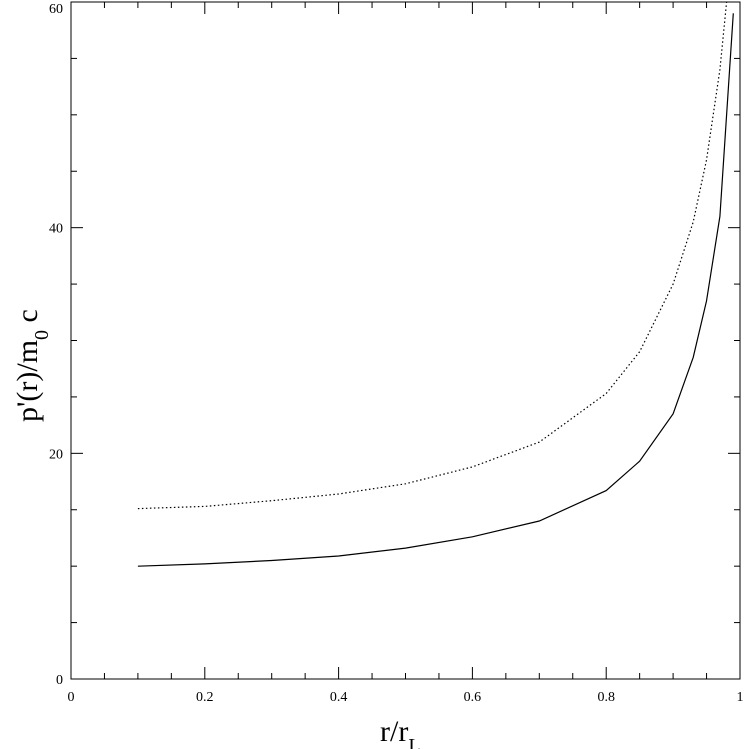 Image resolution: width=749 pixels, height=749 pixels. Describe the element at coordinates (56, 454) in the screenshot. I see `y-tick-label: 20` at that location.